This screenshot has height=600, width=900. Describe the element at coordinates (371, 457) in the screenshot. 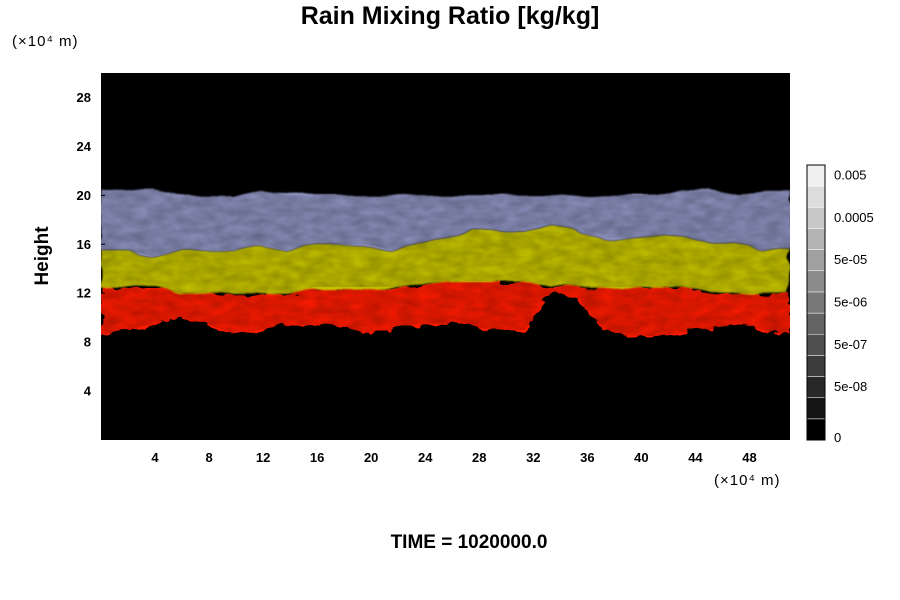

I see `x-tick-label: 20` at that location.